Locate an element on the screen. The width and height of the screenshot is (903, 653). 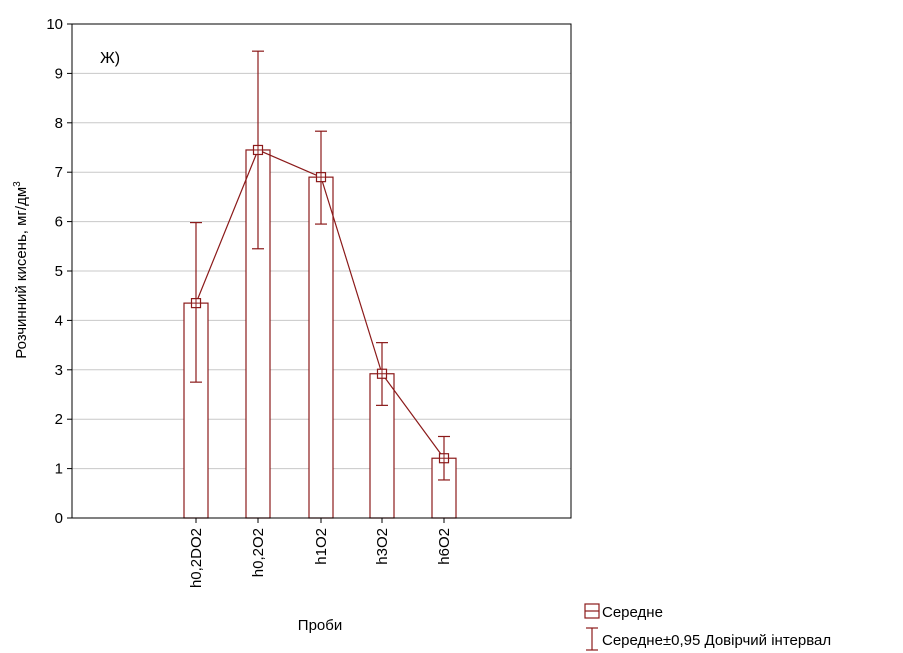
y-tick-label: 5 is located at coordinates (59, 271).